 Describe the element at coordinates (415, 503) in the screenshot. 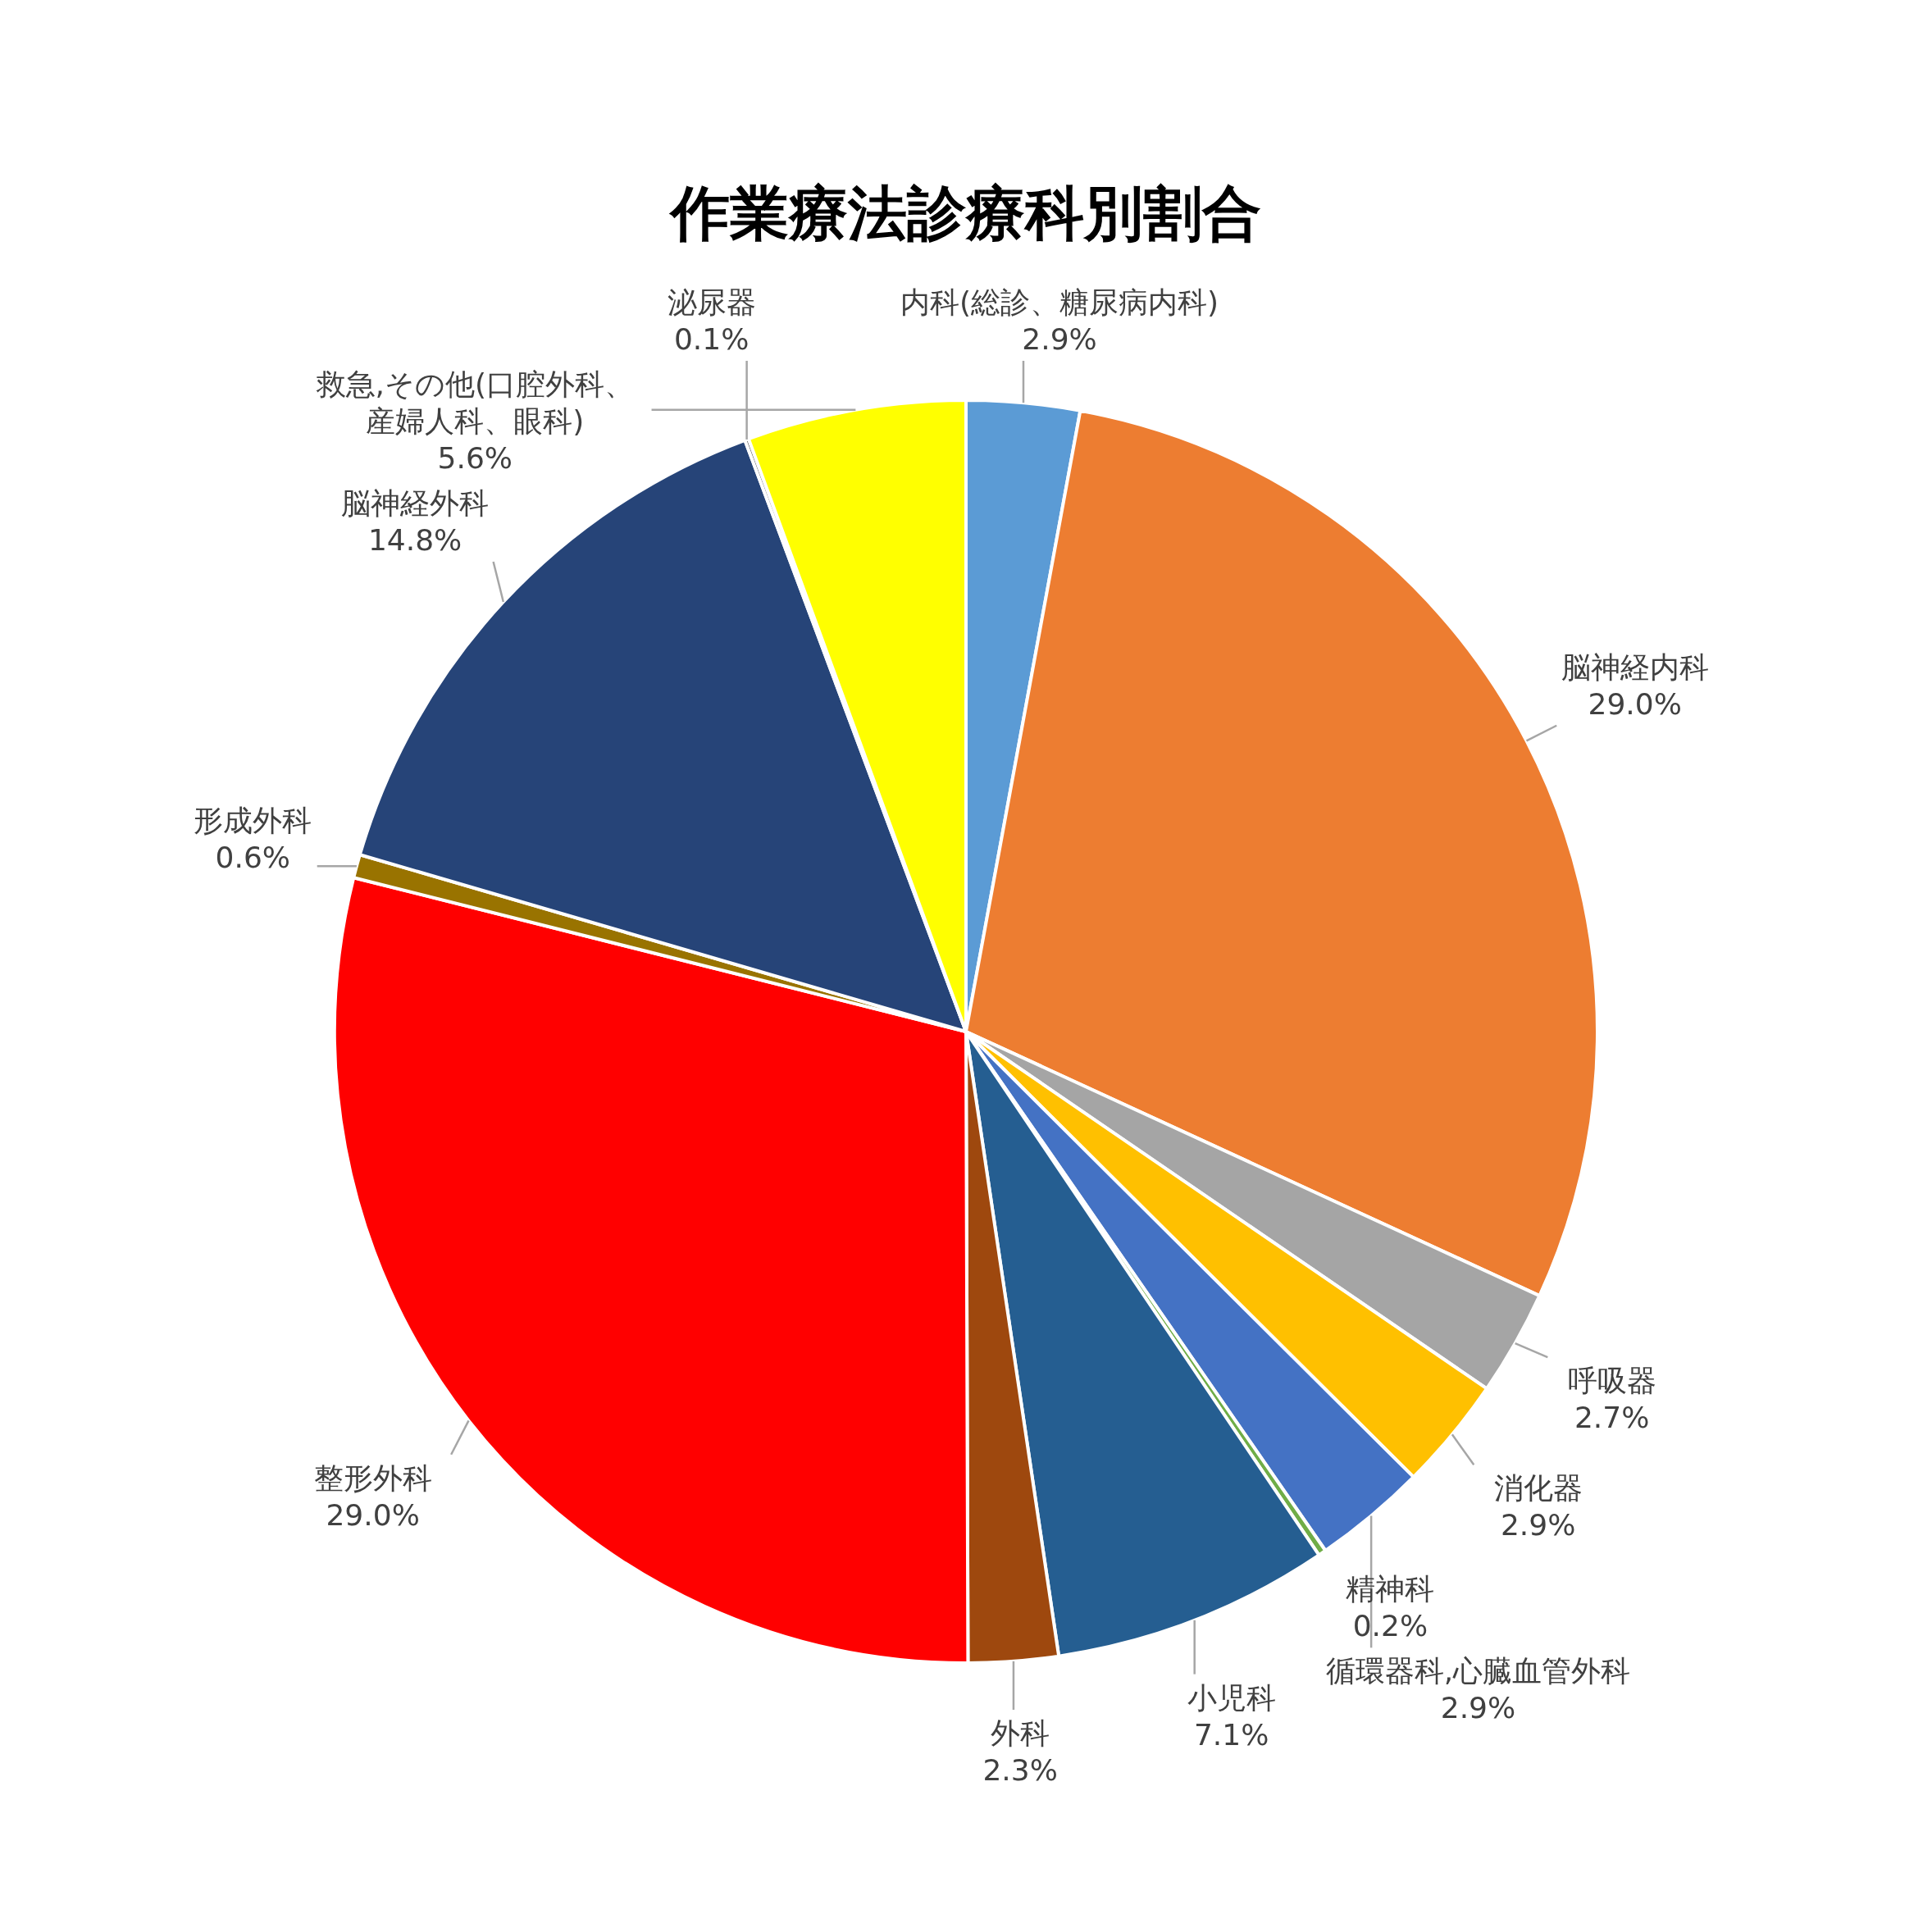

I see `slice-label: 脳神経外科` at that location.